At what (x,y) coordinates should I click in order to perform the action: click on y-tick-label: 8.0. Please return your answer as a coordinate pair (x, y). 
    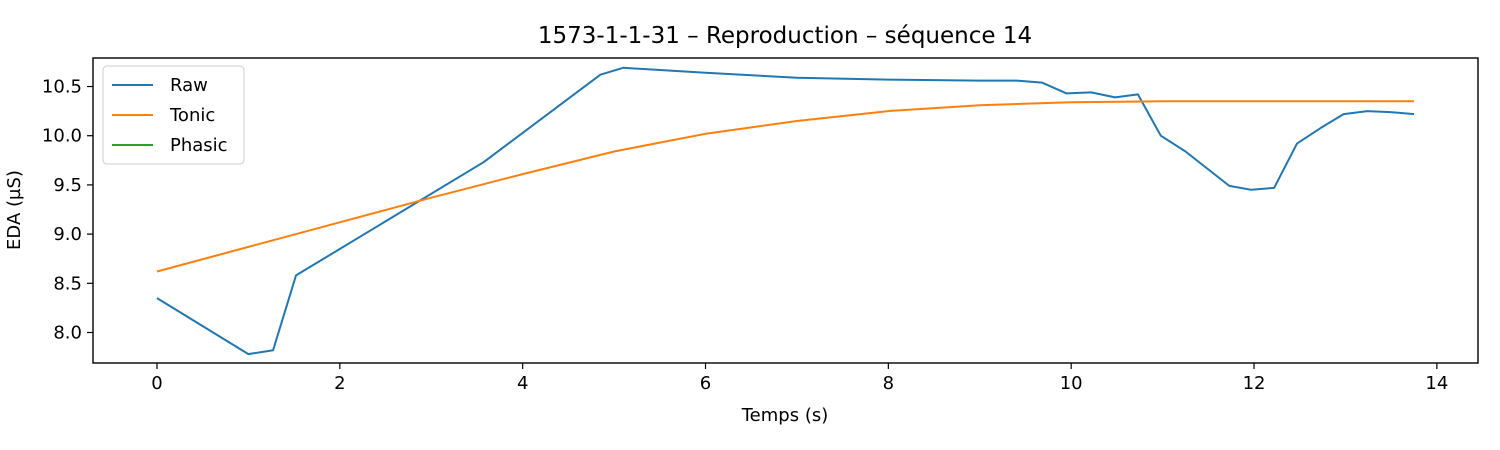
    Looking at the image, I should click on (67, 333).